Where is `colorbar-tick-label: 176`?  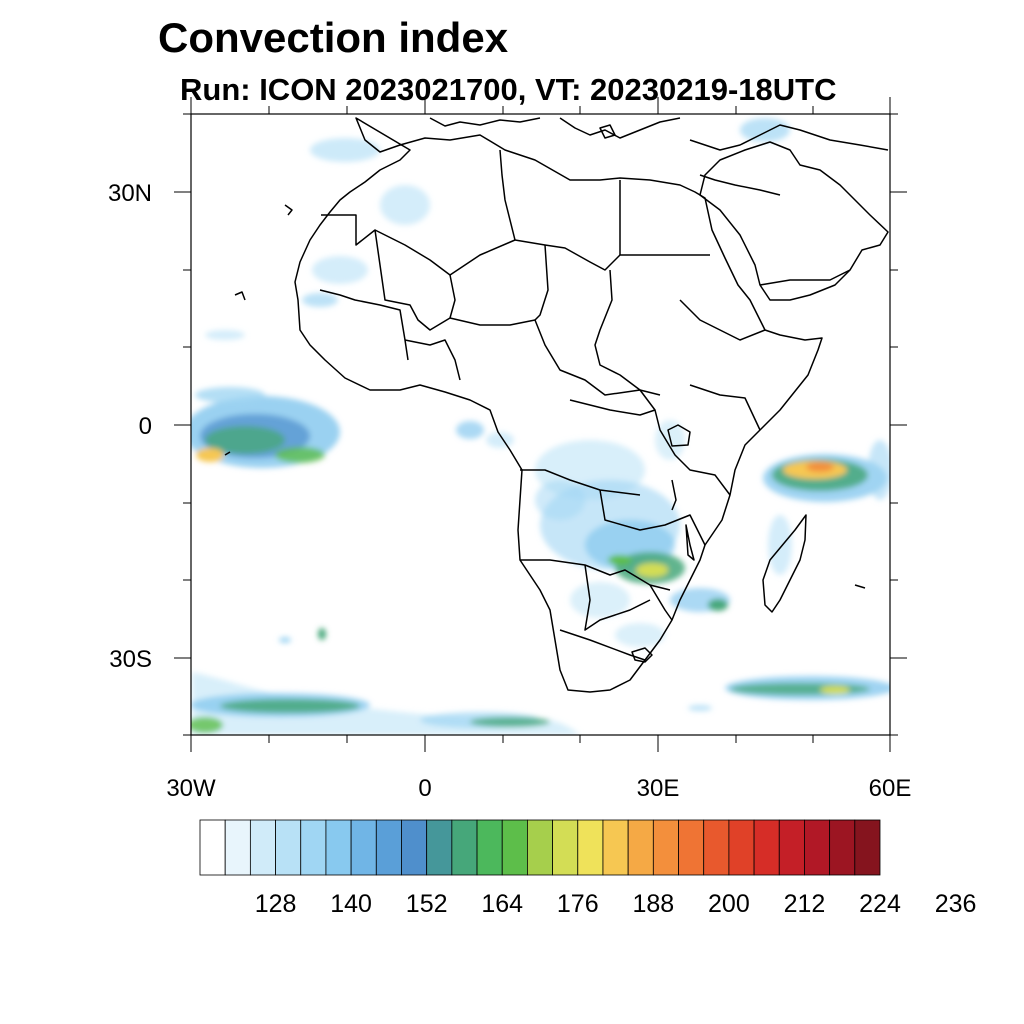 colorbar-tick-label: 176 is located at coordinates (578, 904).